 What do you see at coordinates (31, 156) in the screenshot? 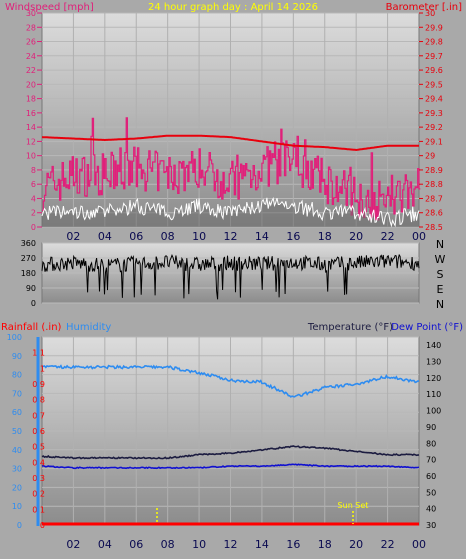
I see `windspeed-tick-label: 10` at bounding box center [31, 156].